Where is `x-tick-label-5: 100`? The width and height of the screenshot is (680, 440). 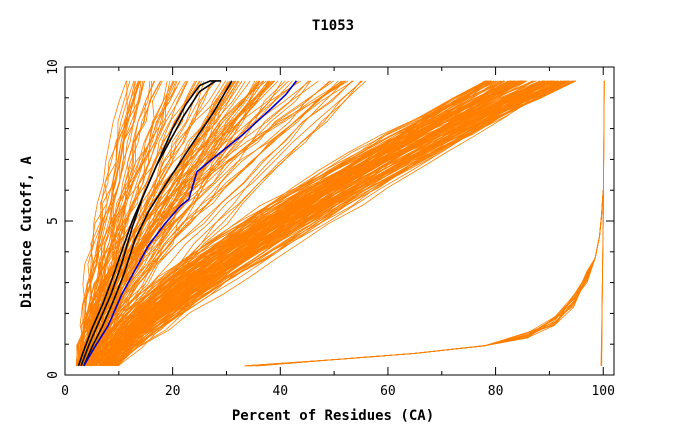 x-tick-label-5: 100 is located at coordinates (602, 391).